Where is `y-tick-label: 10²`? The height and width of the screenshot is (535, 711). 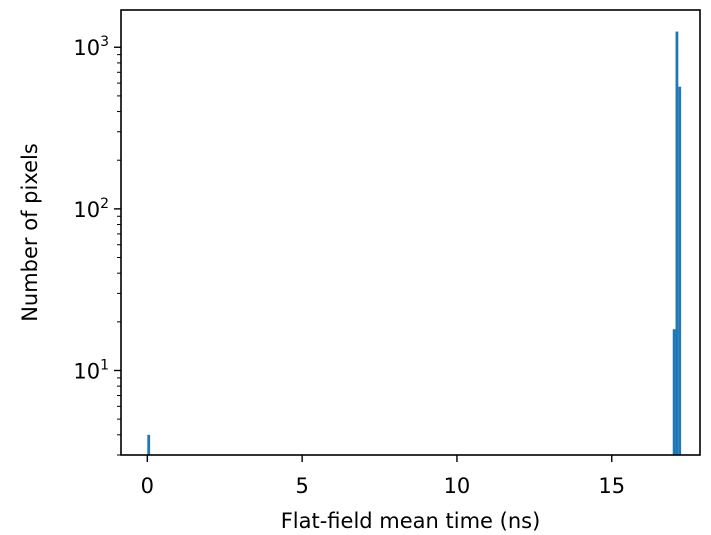 y-tick-label: 10² is located at coordinates (91, 209).